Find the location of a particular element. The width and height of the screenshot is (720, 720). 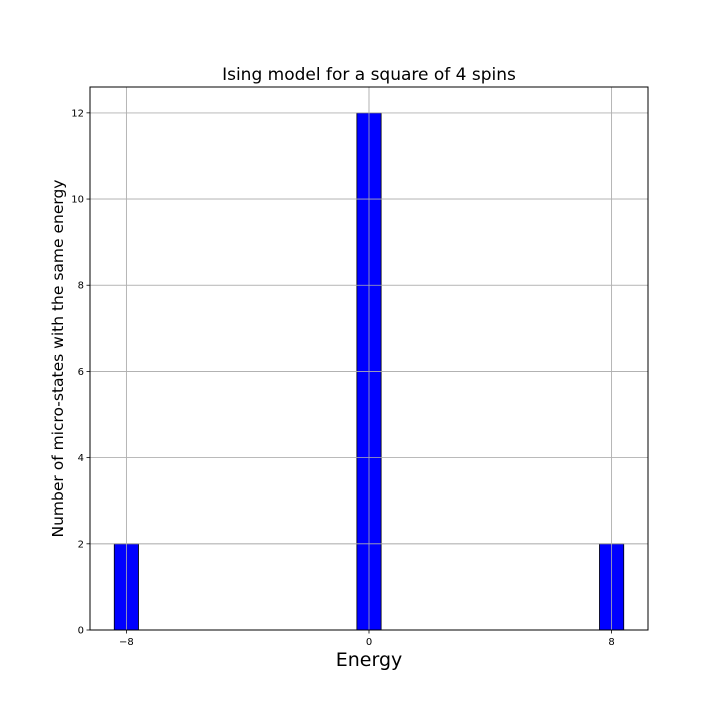

x-axis-ticks: −8 0 8 is located at coordinates (367, 639).